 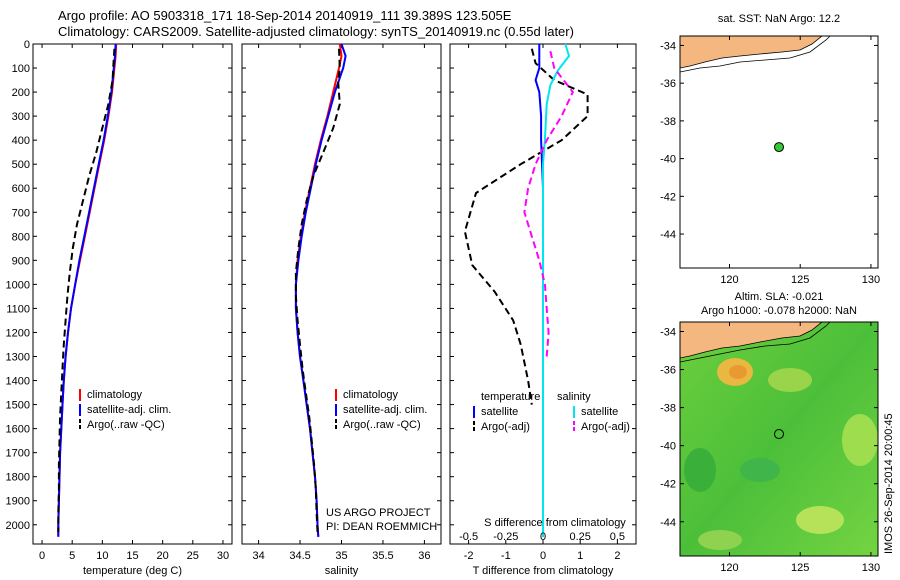 What do you see at coordinates (18, 309) in the screenshot?
I see `depth-tick-label: 1100` at bounding box center [18, 309].